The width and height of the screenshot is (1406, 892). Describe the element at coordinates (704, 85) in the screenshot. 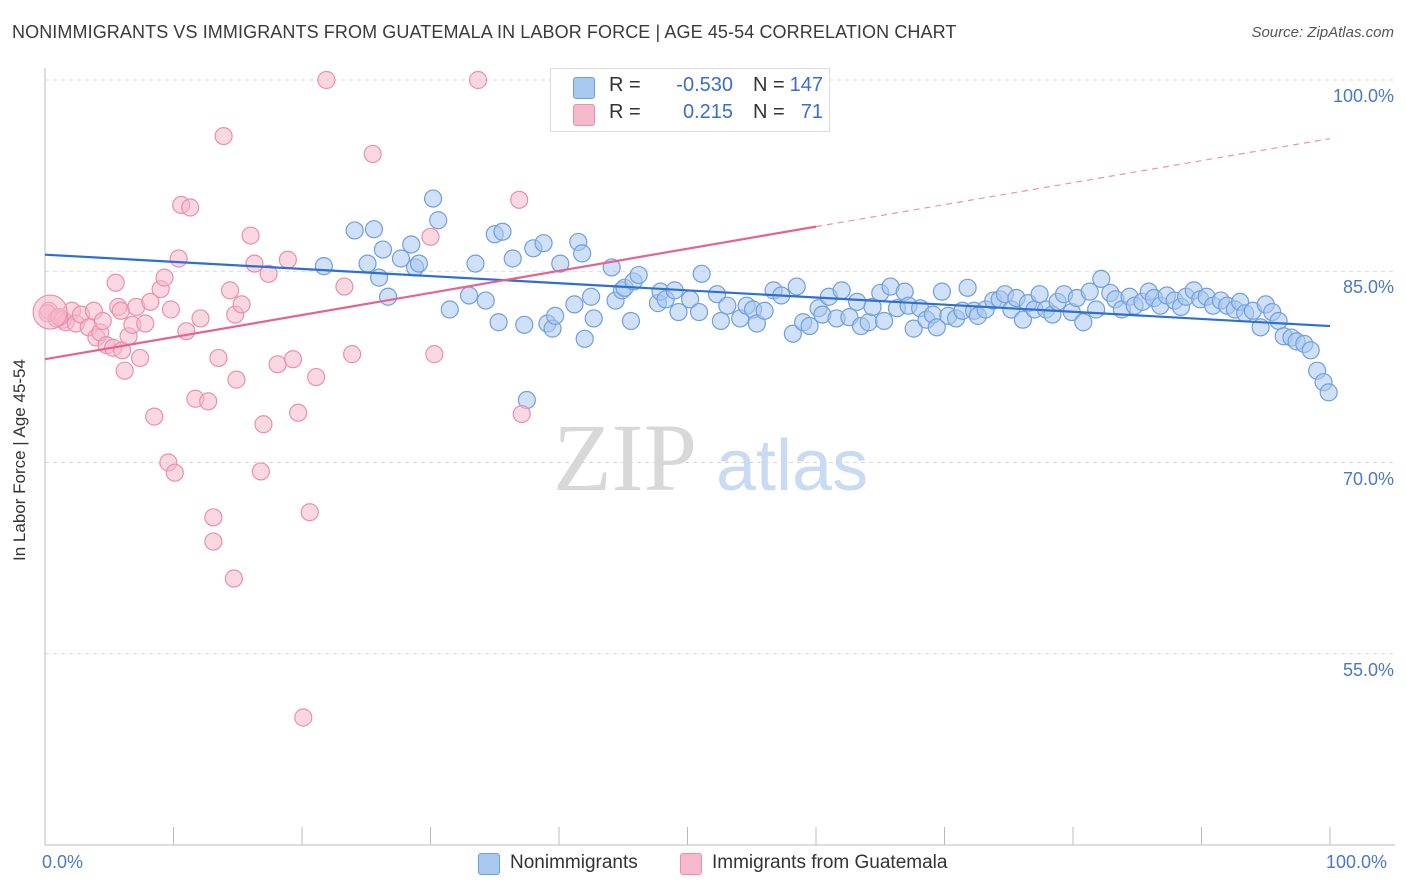

I see `legend-r-value: -0.530` at that location.